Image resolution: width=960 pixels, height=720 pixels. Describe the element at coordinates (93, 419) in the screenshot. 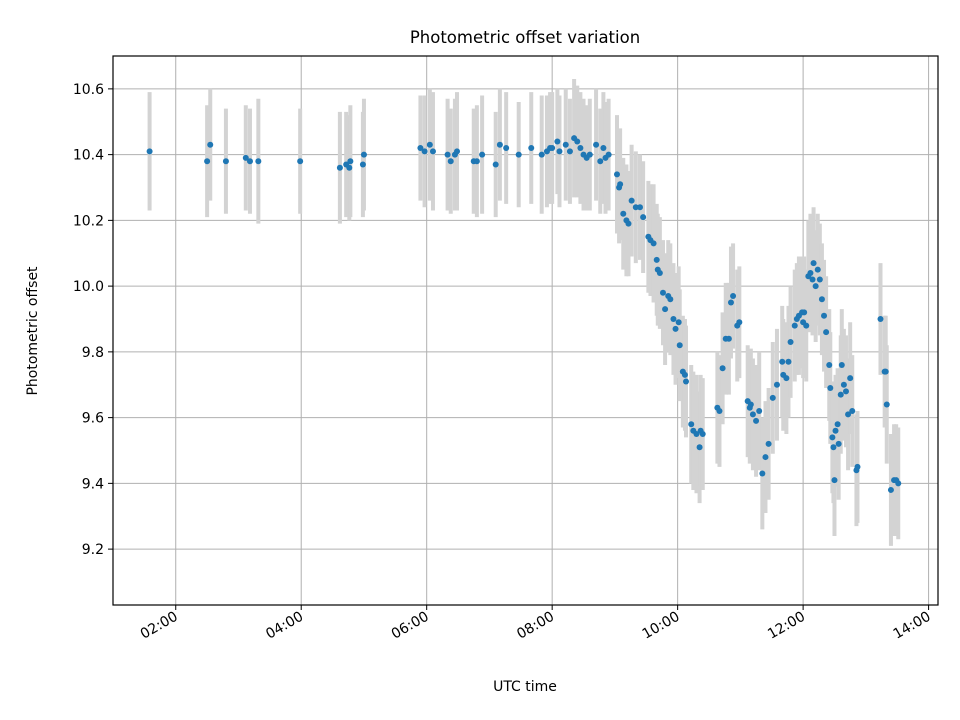

I see `y-tick-label: 9.6` at that location.